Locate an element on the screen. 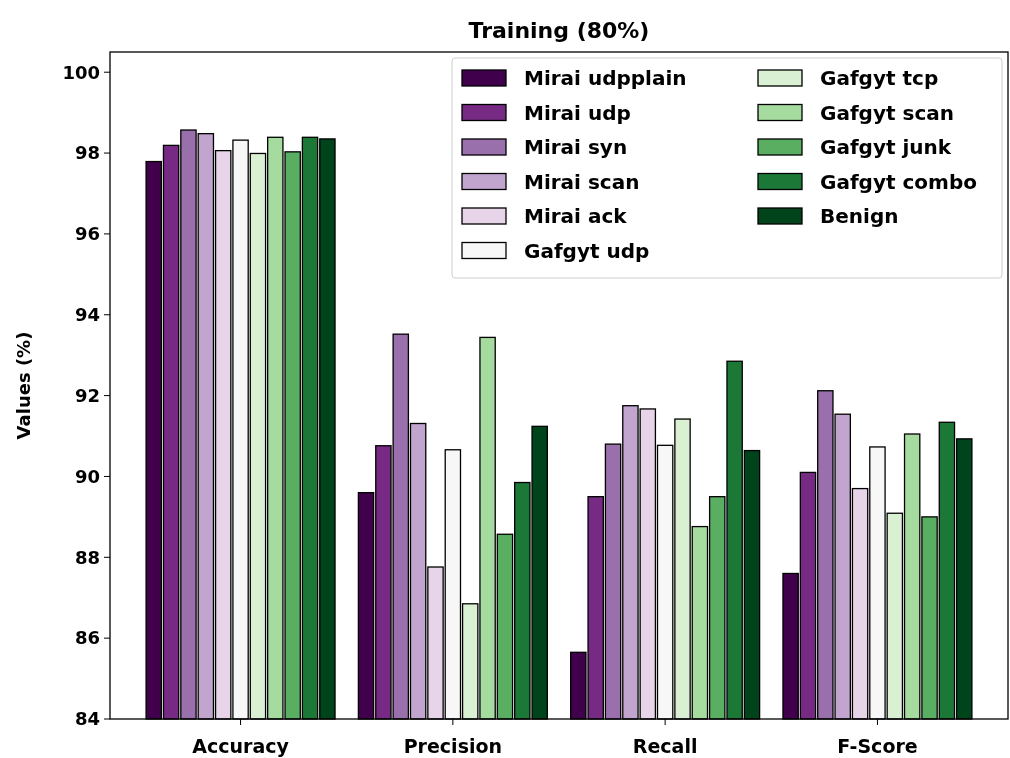  y-tick-label: 88 is located at coordinates (87, 557).